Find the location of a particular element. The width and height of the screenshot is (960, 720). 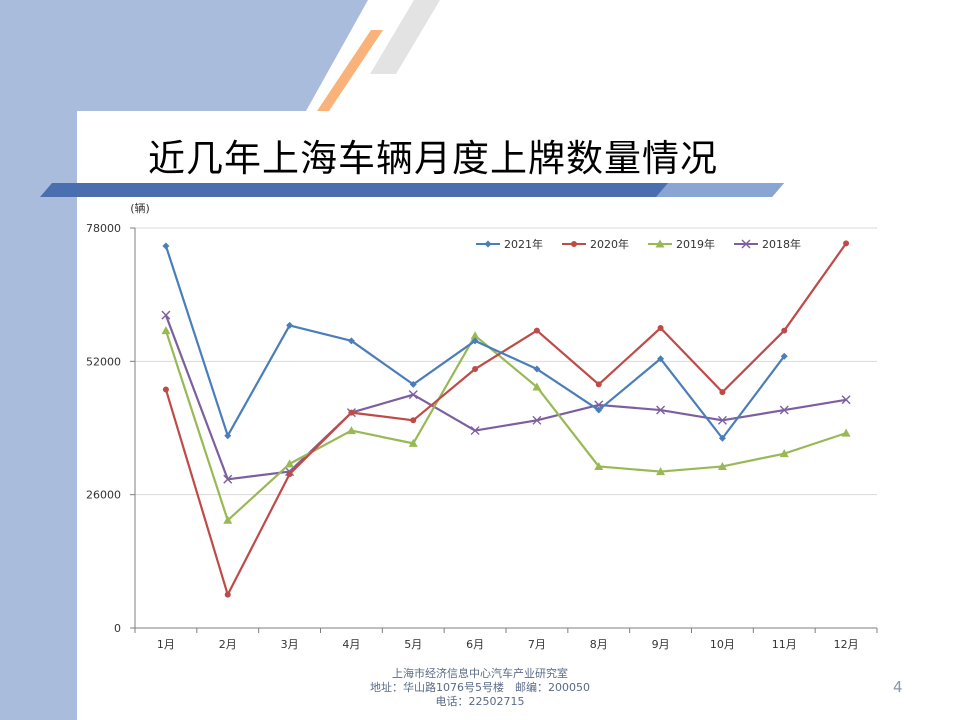

legend-label: 2019年 is located at coordinates (695, 244).